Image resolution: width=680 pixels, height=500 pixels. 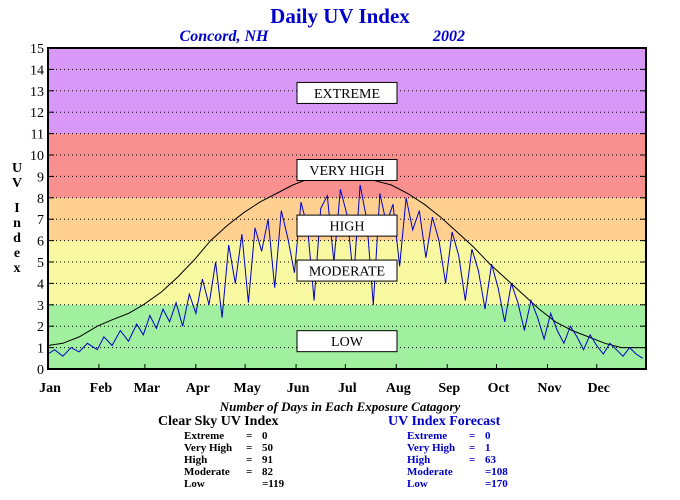 I want to click on band-label: HIGH, so click(x=347, y=227).